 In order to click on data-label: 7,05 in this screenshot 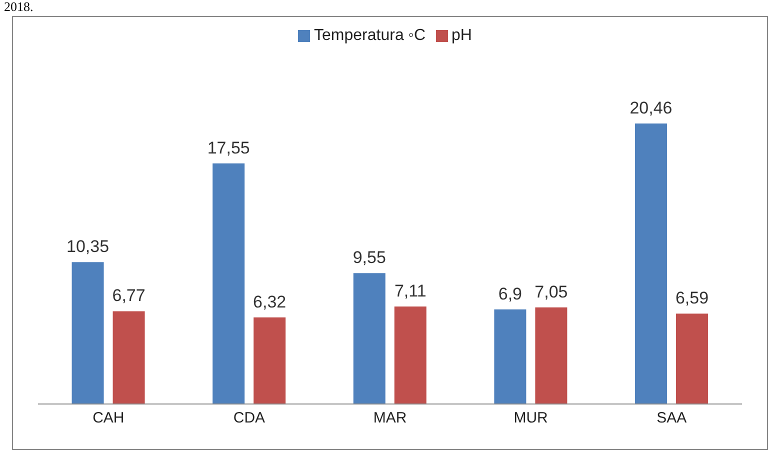, I will do `click(551, 292)`.